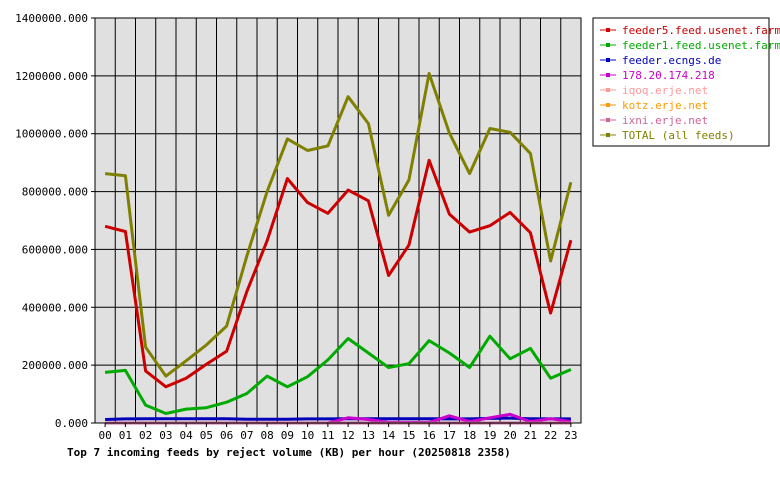 The width and height of the screenshot is (780, 480). What do you see at coordinates (665, 105) in the screenshot?
I see `legend-label: kotz.erje.net` at bounding box center [665, 105].